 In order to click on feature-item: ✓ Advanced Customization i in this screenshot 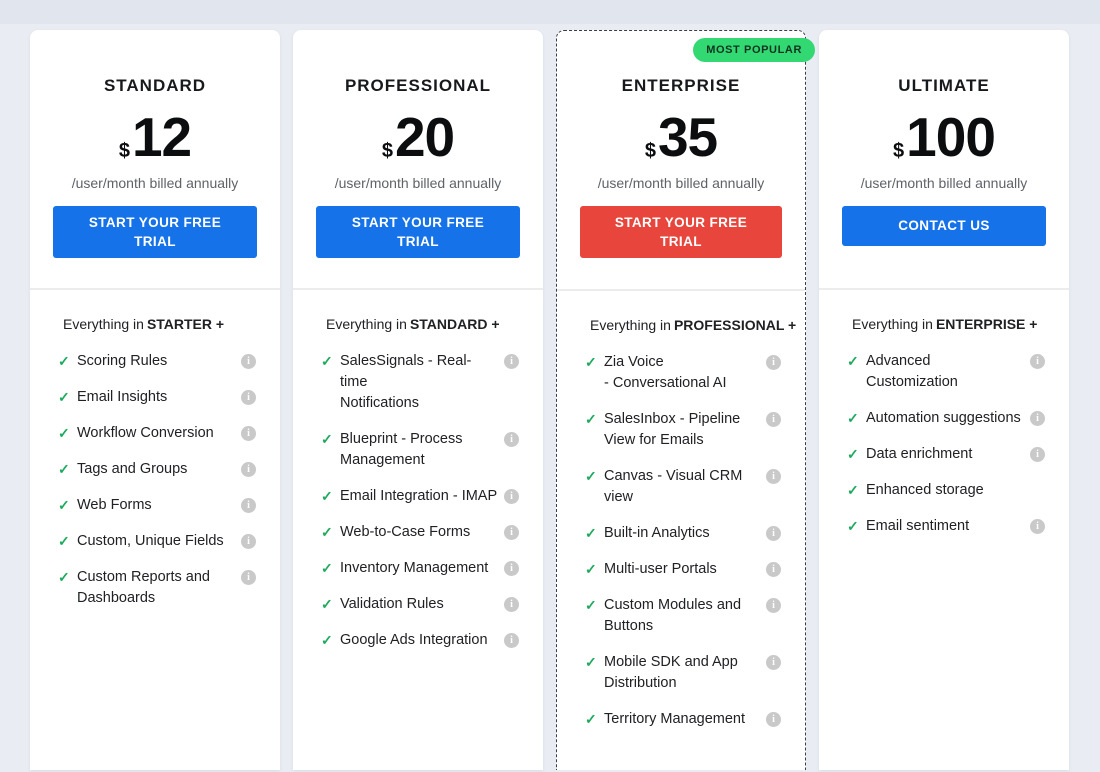, I will do `click(946, 372)`.